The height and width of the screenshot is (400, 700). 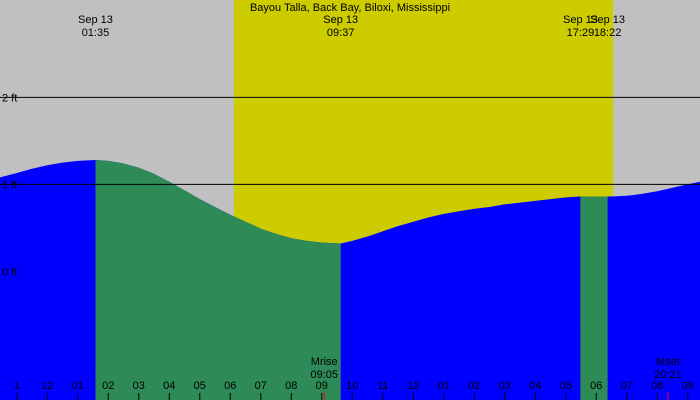 I want to click on x-tick-label: 10, so click(x=352, y=386).